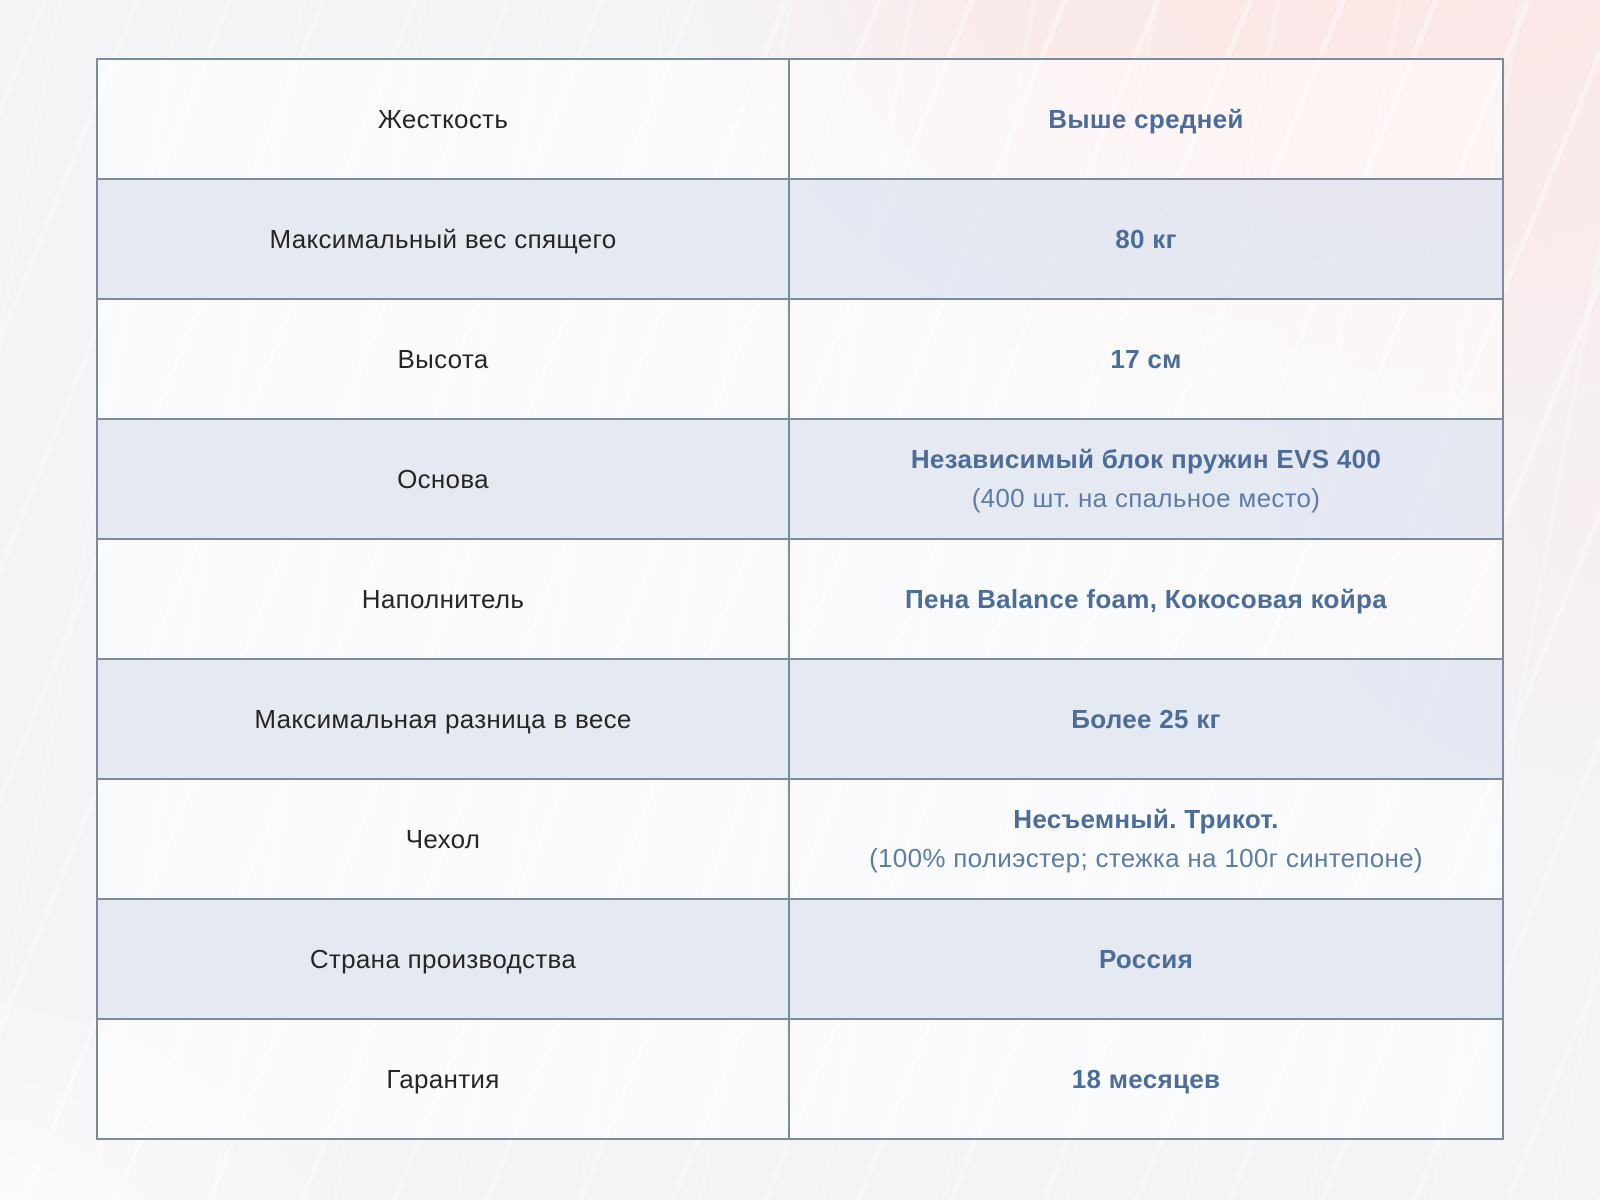  What do you see at coordinates (800, 1079) in the screenshot?
I see `table-row: Гарантия 18 месяцев` at bounding box center [800, 1079].